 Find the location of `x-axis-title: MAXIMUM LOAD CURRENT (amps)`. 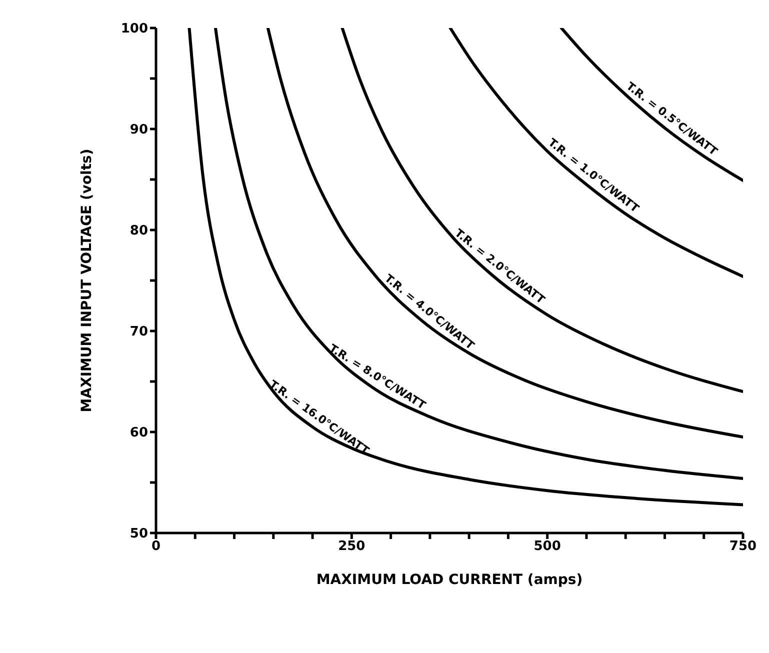

x-axis-title: MAXIMUM LOAD CURRENT (amps) is located at coordinates (449, 580).